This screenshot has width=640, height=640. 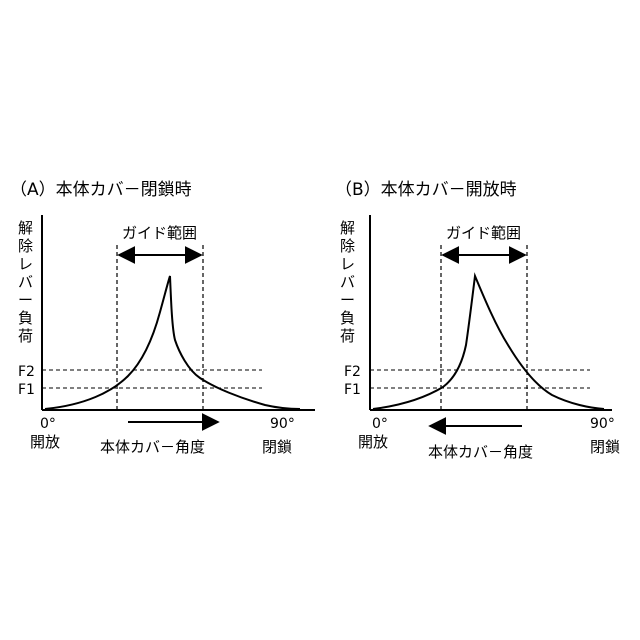 What do you see at coordinates (26, 390) in the screenshot?
I see `panel-a-f1-label: F1` at bounding box center [26, 390].